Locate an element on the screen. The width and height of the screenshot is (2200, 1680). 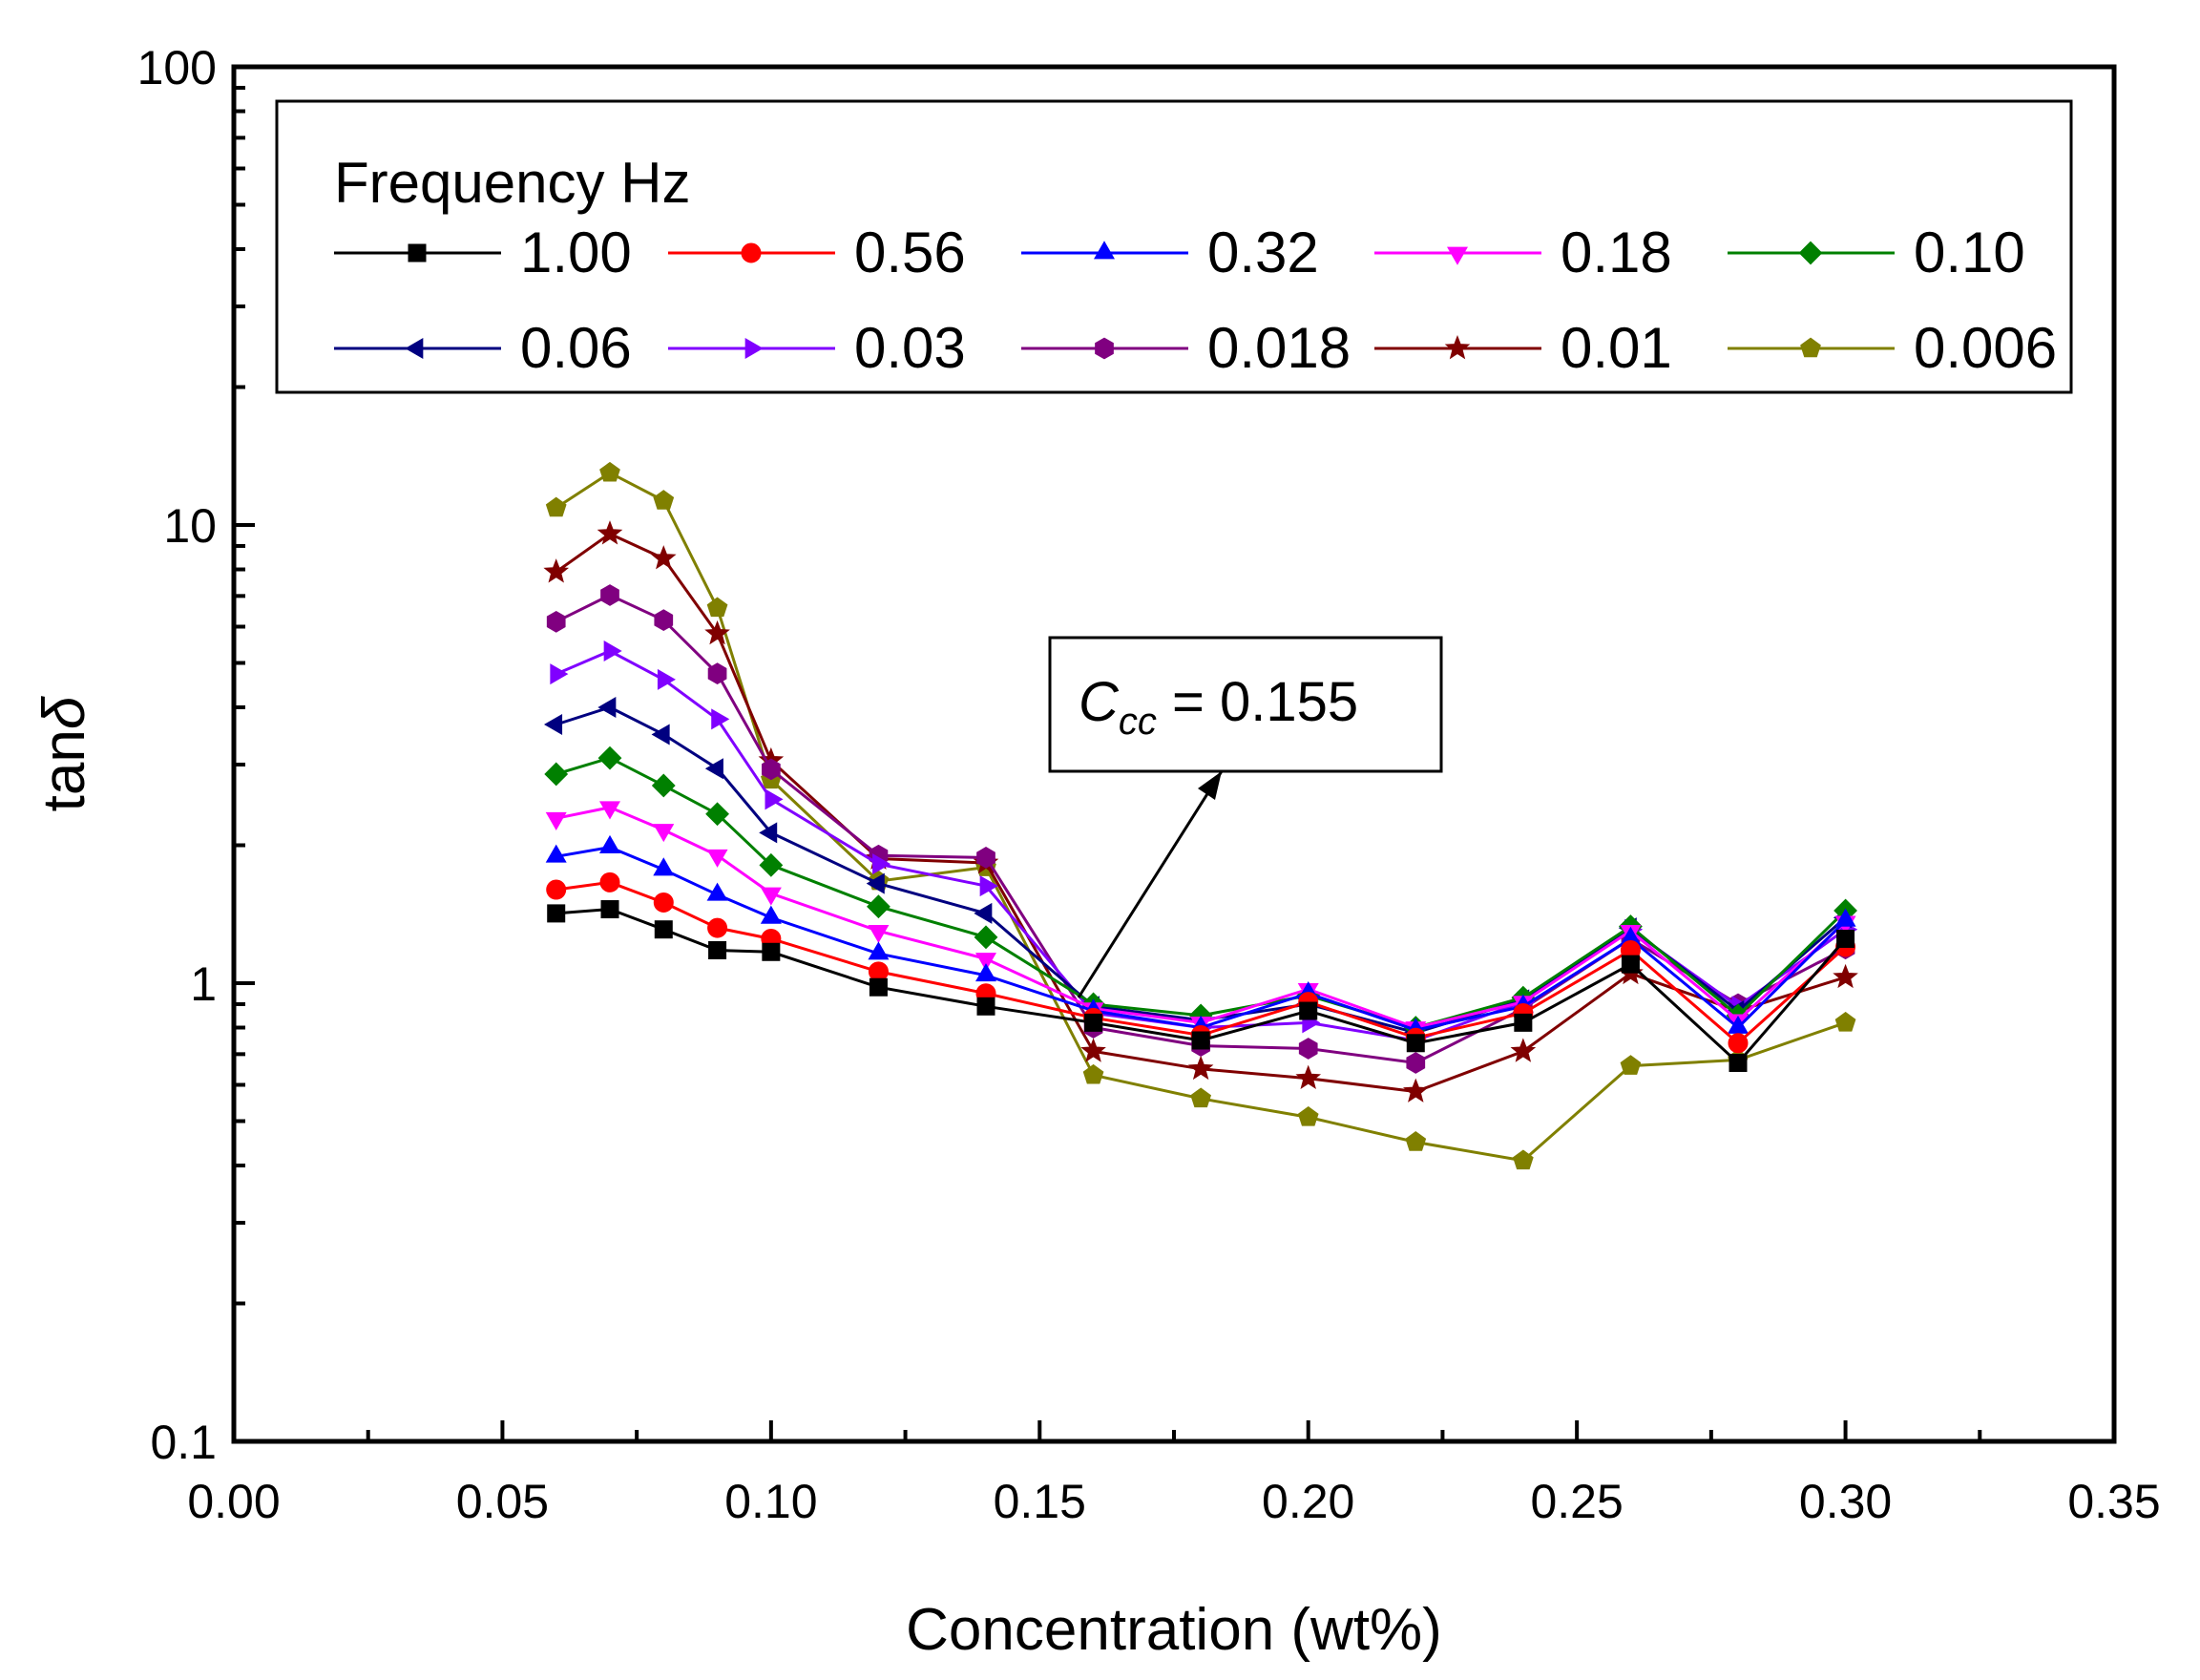
x-tick-label: 0.25 is located at coordinates (1576, 1501).